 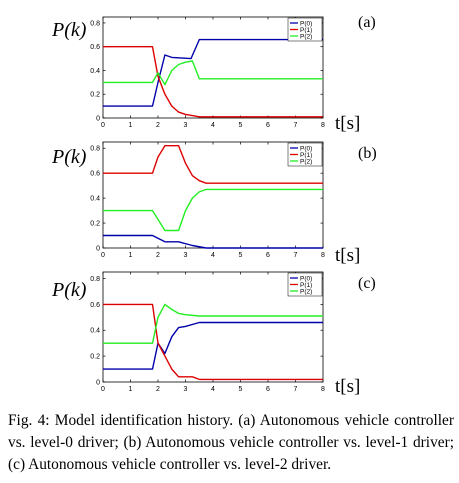 I want to click on panel-label: (b), so click(x=367, y=153).